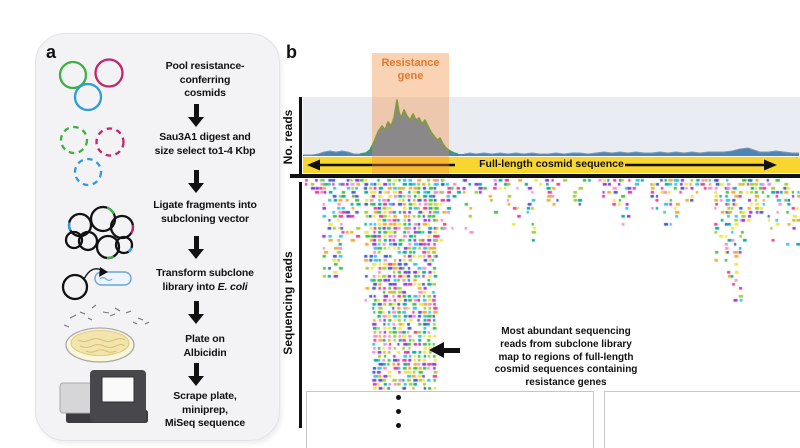  I want to click on workflow-step-1-label: Pool resistance- conferring cosmids, so click(205, 80).